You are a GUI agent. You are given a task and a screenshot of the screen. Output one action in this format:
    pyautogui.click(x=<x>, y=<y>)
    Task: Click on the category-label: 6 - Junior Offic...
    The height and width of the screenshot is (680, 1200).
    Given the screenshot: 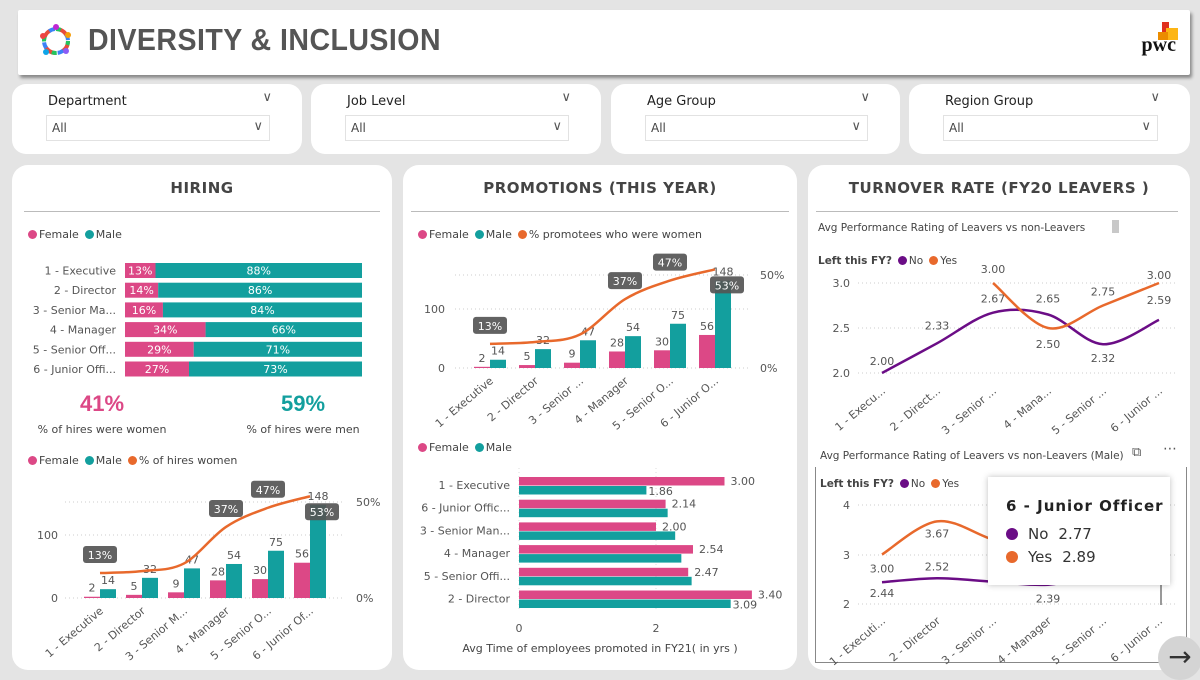 What is the action you would take?
    pyautogui.click(x=465, y=508)
    